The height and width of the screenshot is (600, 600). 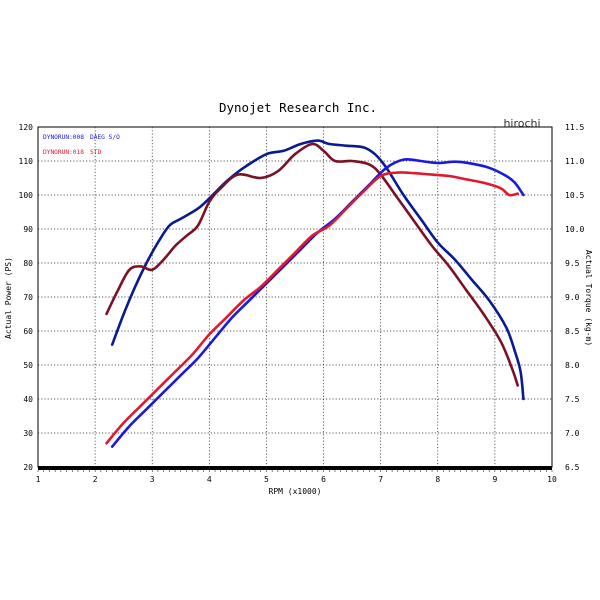 I want to click on x-tick-label: 1, so click(x=38, y=479).